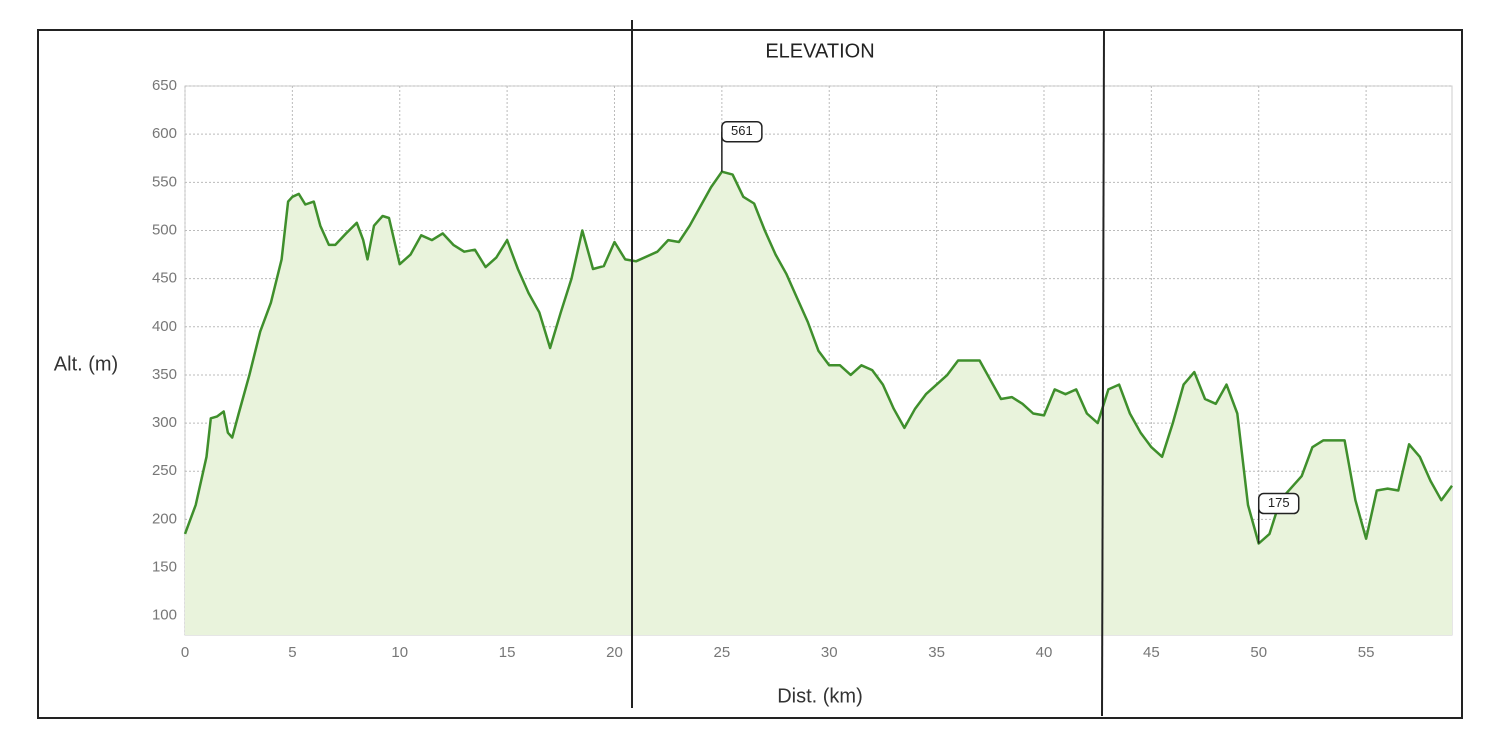 The width and height of the screenshot is (1500, 750). I want to click on x-tick-label: 25, so click(722, 652).